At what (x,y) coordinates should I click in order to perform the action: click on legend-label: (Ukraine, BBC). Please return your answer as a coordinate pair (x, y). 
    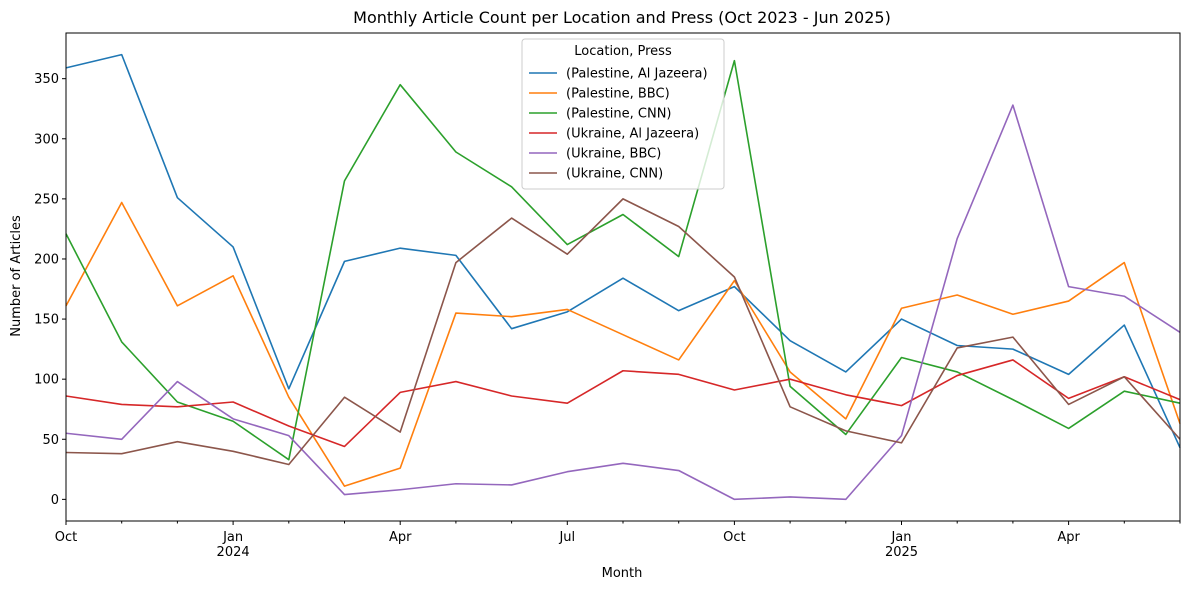
    Looking at the image, I should click on (613, 154).